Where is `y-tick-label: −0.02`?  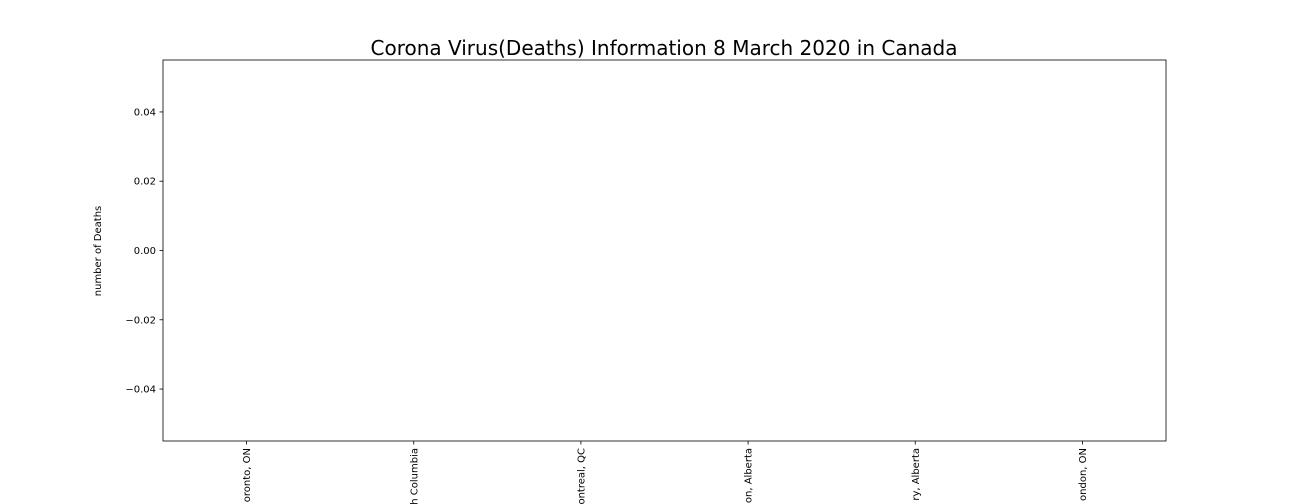
y-tick-label: −0.02 is located at coordinates (140, 320).